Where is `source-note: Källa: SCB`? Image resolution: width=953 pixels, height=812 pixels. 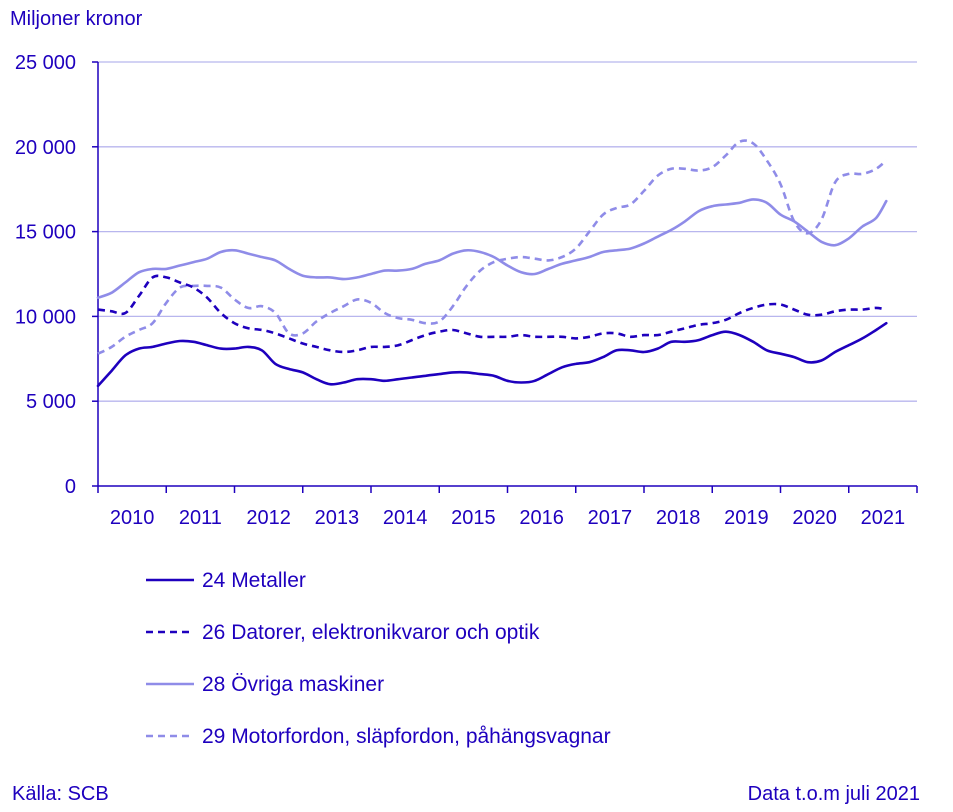
source-note: Källa: SCB is located at coordinates (60, 794).